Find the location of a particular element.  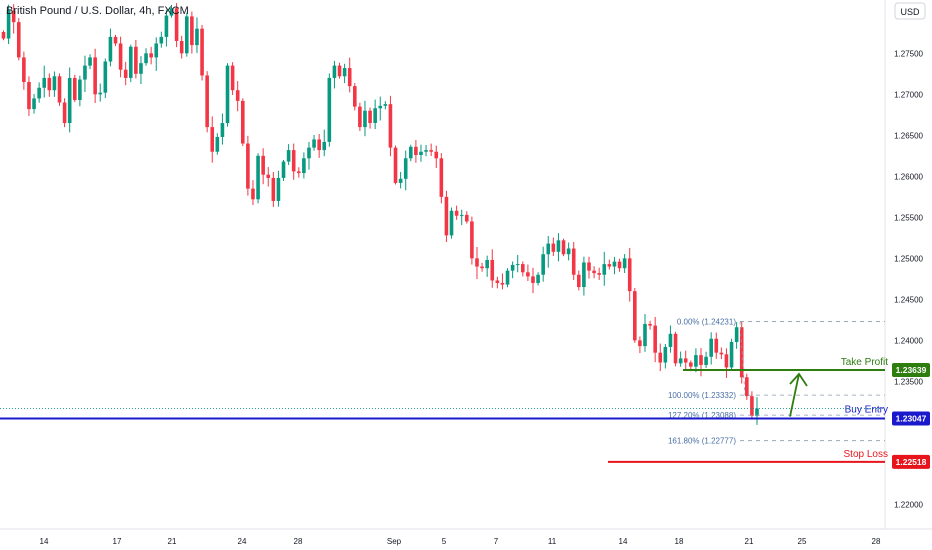

level-price-label: 1.23639 is located at coordinates (911, 370).